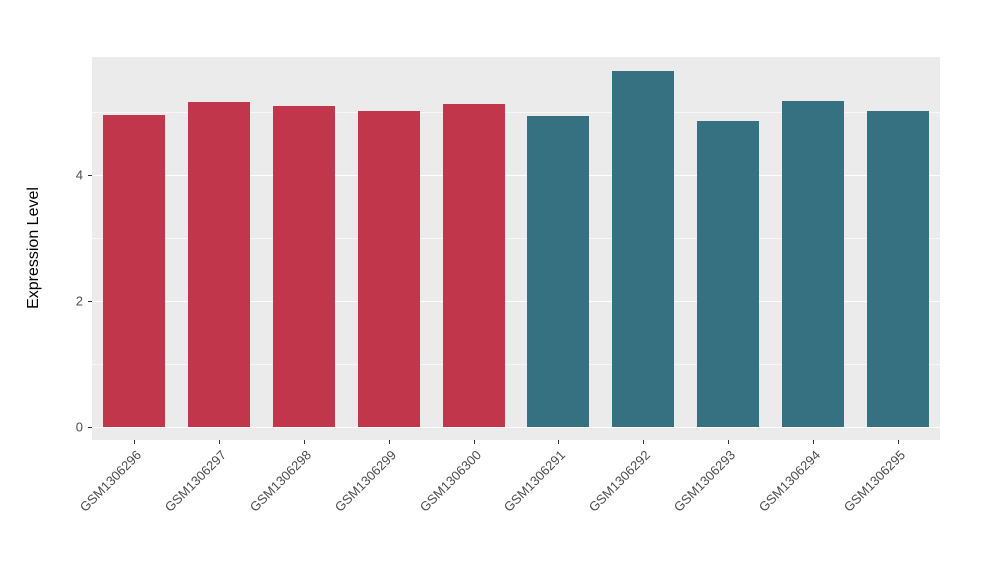 This screenshot has height=580, width=1000. Describe the element at coordinates (874, 481) in the screenshot. I see `x-tick-label-text: GSM1306295` at that location.